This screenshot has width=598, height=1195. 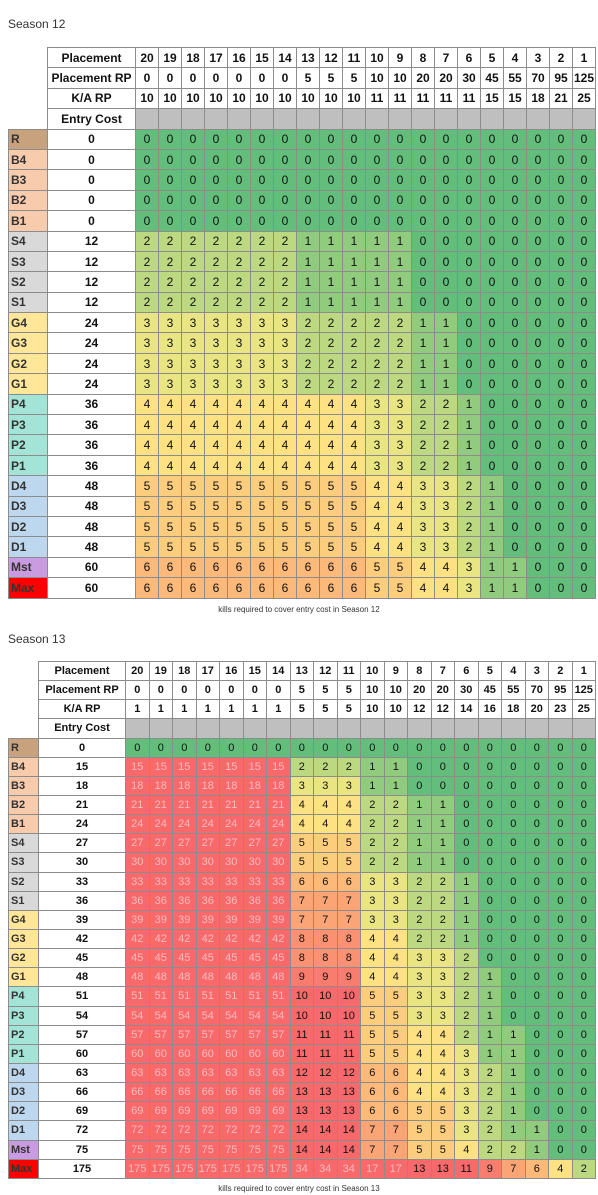 I want to click on kills-cell: 63, so click(x=137, y=1073).